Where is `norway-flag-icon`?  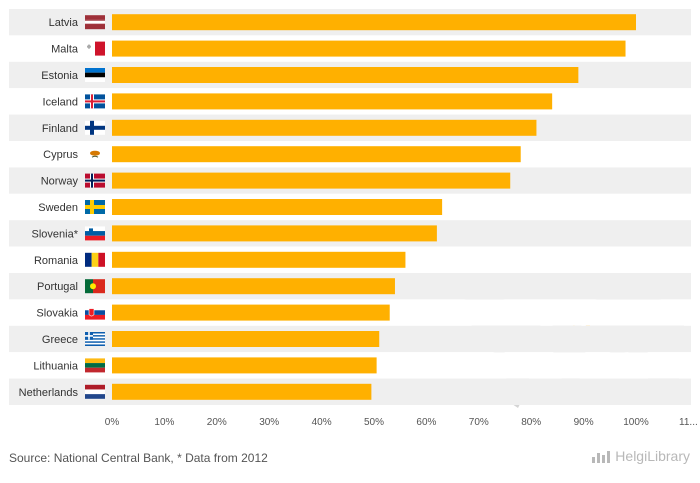
norway-flag-icon is located at coordinates (95, 180).